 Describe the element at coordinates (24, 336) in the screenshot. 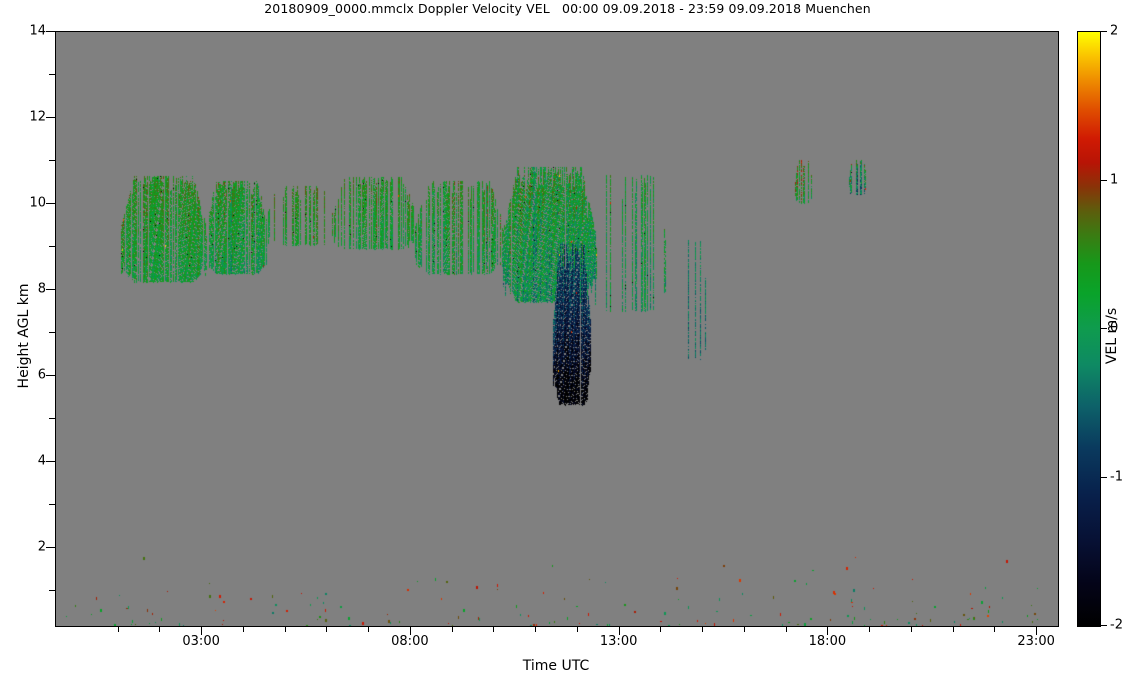

I see `y-axis-title: Height AGL km` at that location.